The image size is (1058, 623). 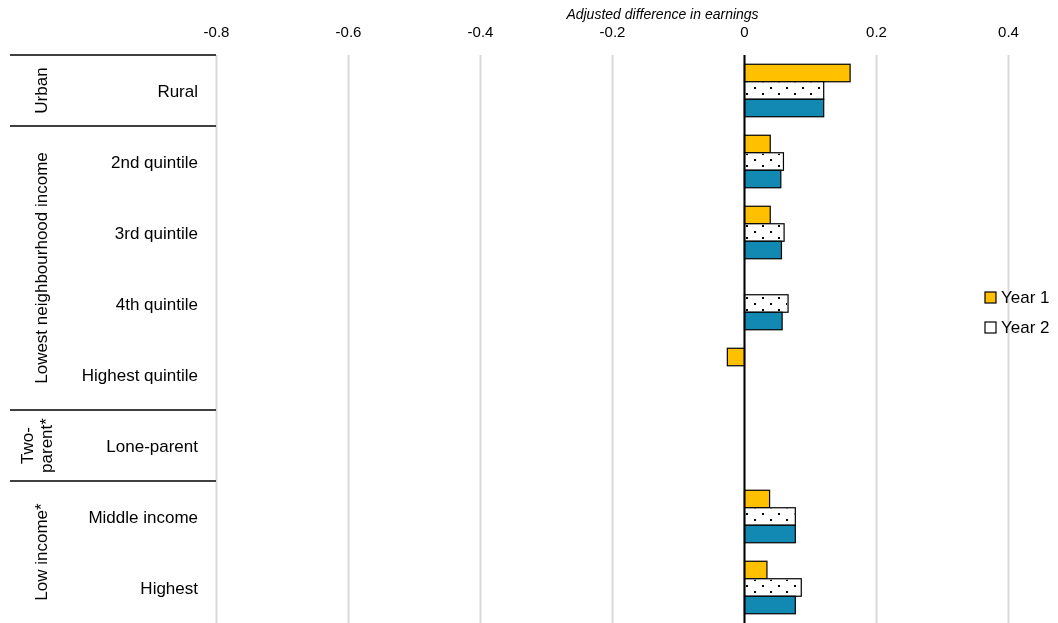 I want to click on y-tick-label: Highest quintile, so click(x=139, y=375).